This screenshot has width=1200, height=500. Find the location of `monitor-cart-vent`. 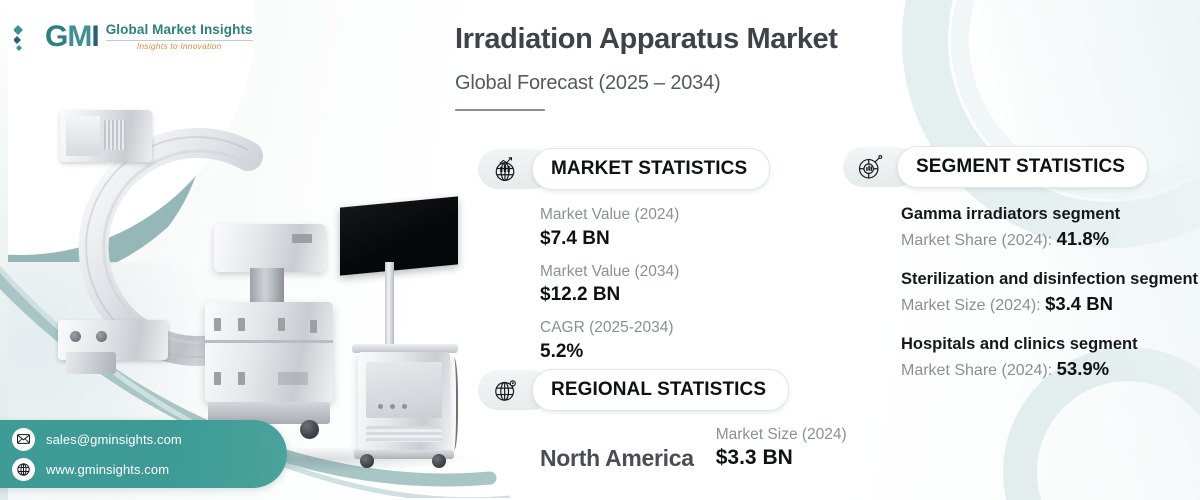

monitor-cart-vent is located at coordinates (404, 434).